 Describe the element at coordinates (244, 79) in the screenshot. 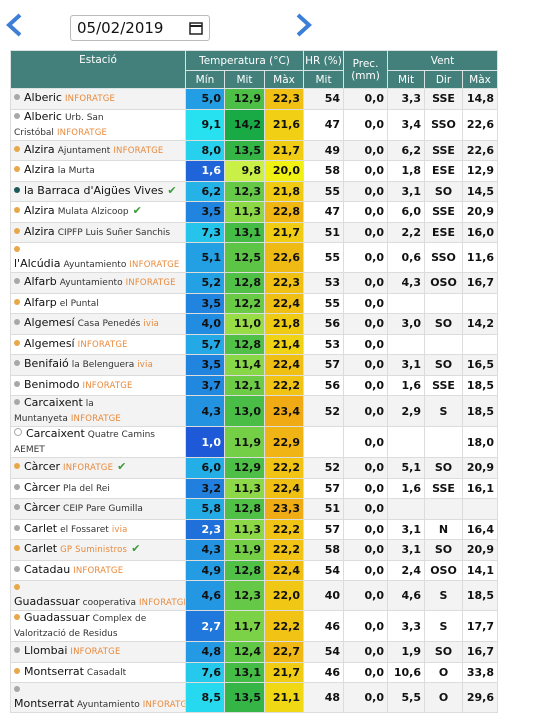

I see `subheader-cell: Mit` at that location.